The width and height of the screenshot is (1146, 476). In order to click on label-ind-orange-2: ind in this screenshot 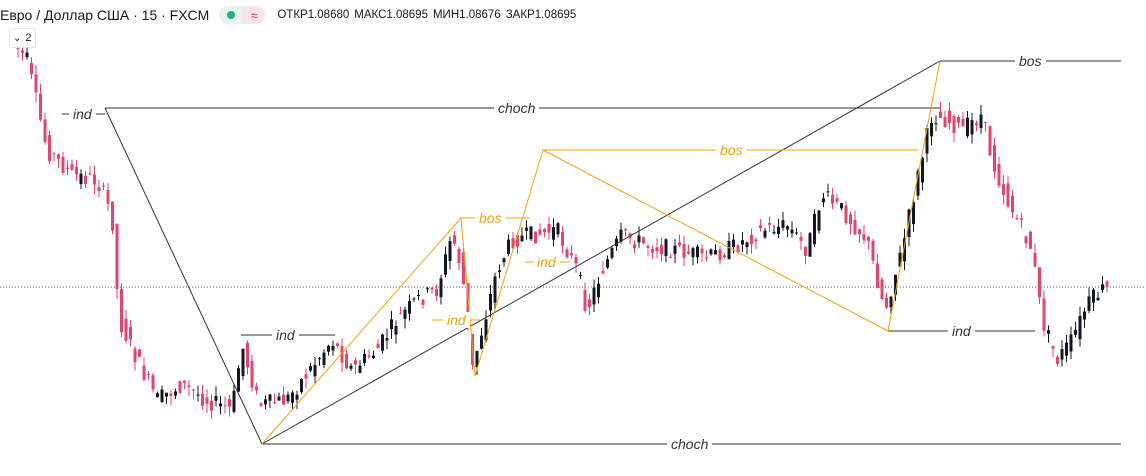, I will do `click(546, 262)`.